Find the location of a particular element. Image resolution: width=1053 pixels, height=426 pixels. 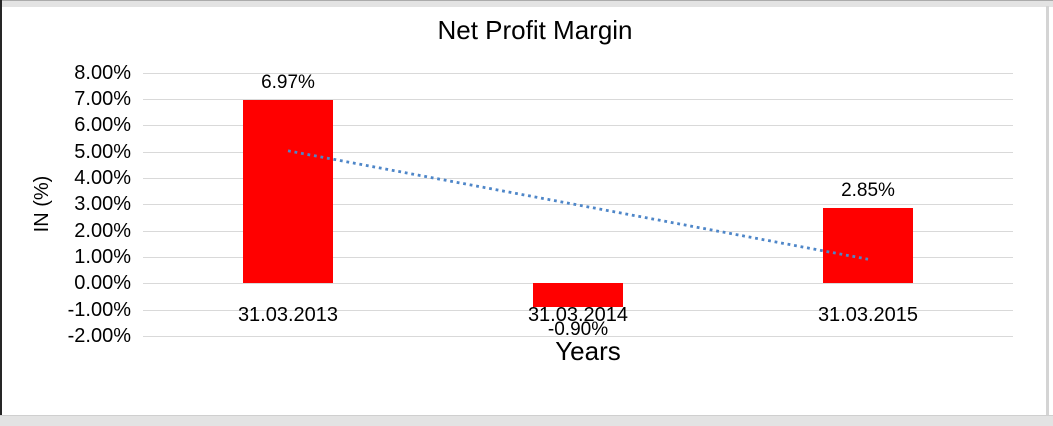

category-label: 31.03.2015 is located at coordinates (868, 315).